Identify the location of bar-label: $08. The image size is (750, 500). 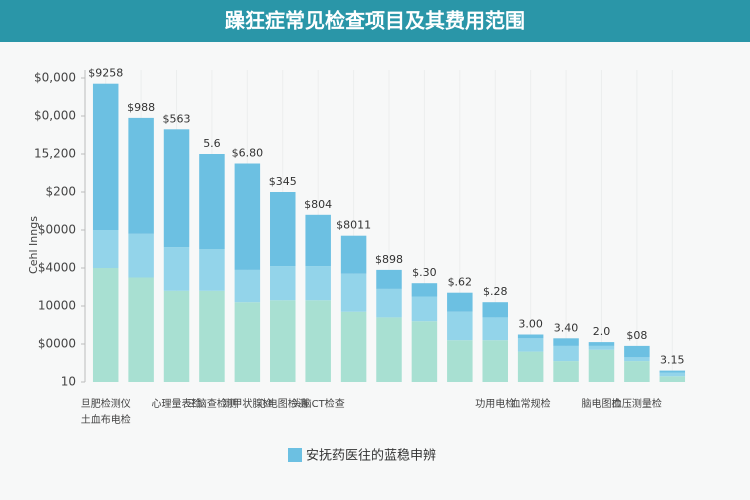
(636, 335).